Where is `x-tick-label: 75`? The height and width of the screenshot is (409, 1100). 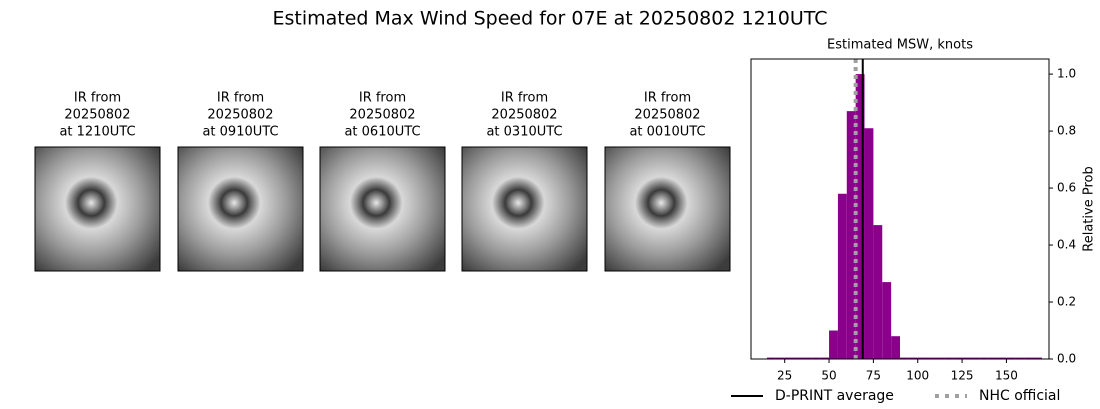
x-tick-label: 75 is located at coordinates (873, 376).